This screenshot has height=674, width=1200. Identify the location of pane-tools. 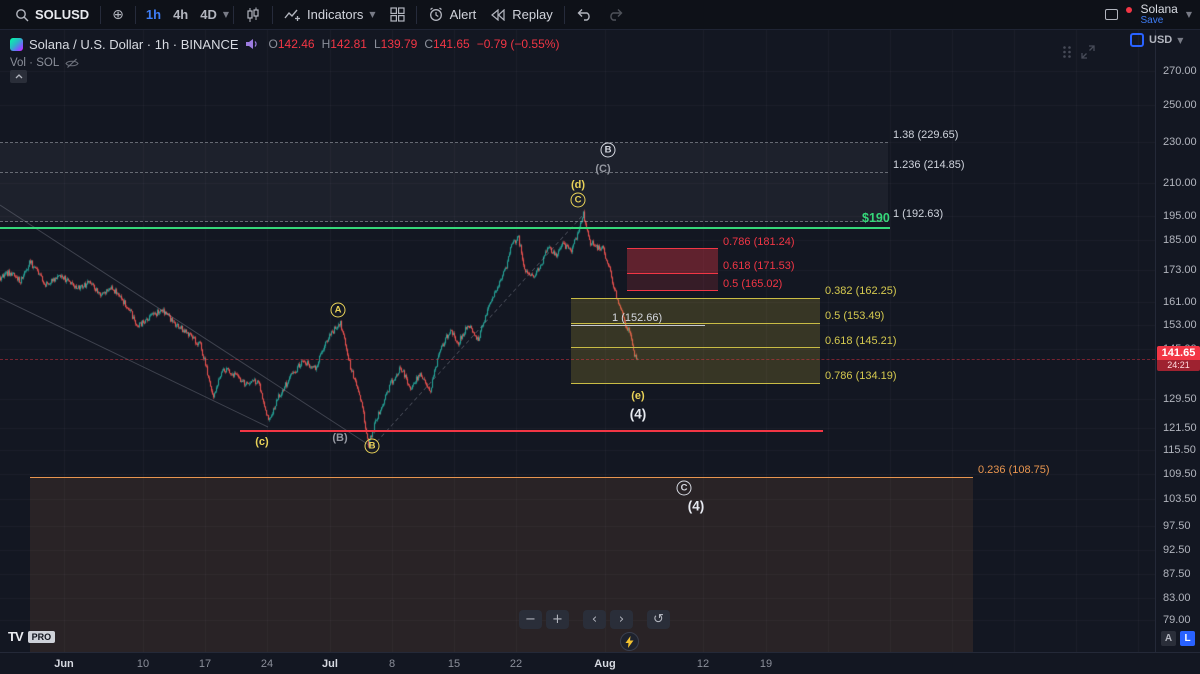
(1078, 52).